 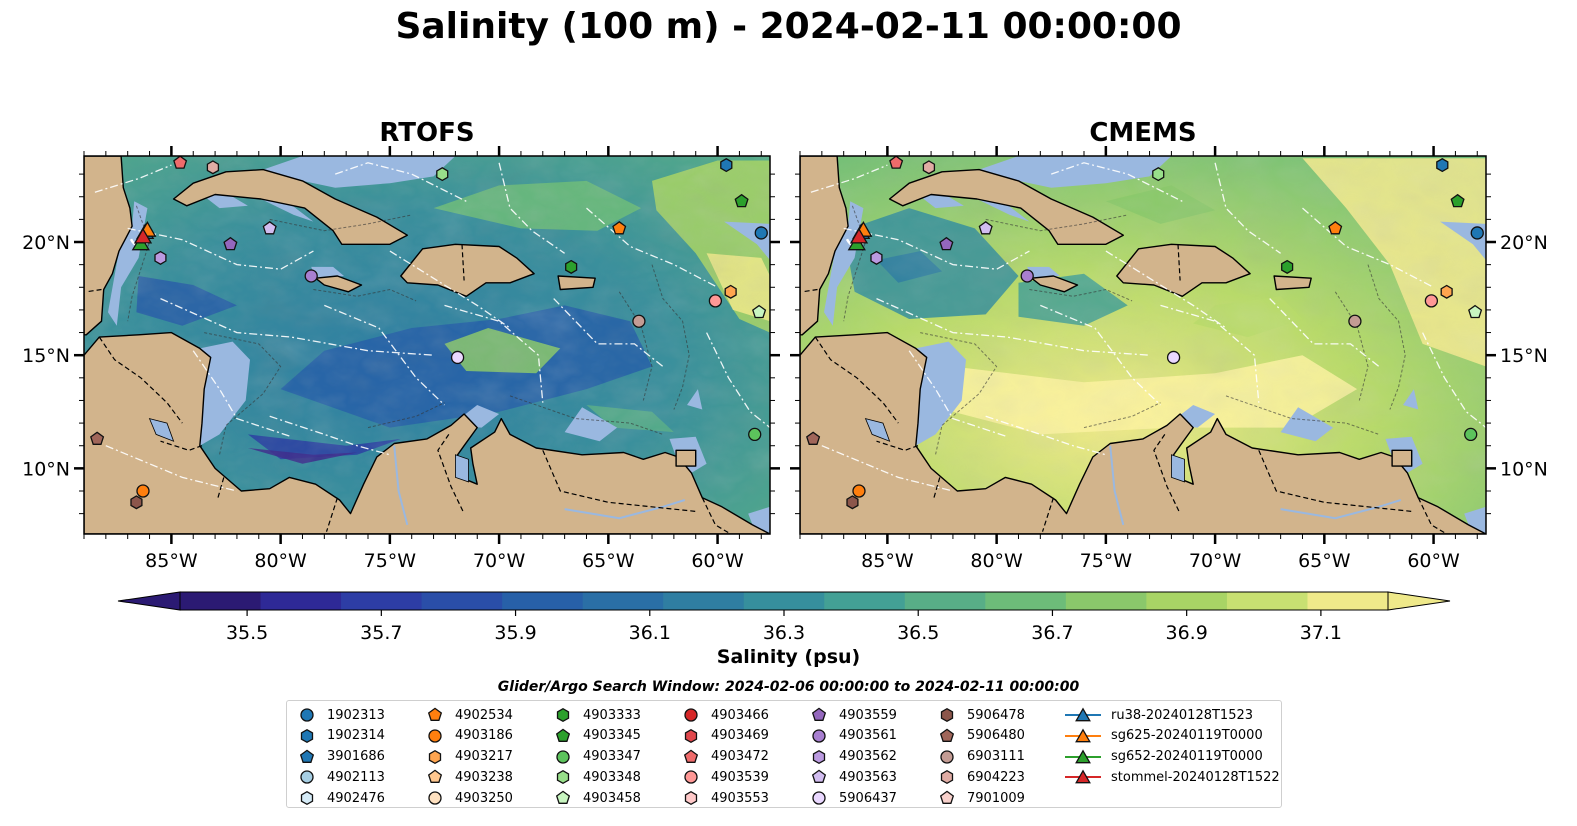 What do you see at coordinates (1143, 432) in the screenshot?
I see `land-central` at bounding box center [1143, 432].